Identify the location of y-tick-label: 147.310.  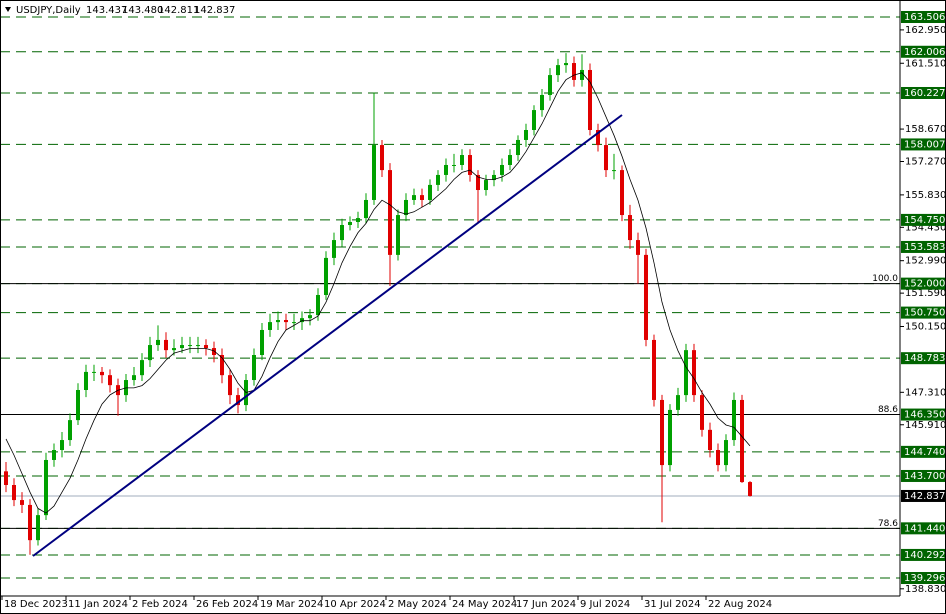
(925, 392).